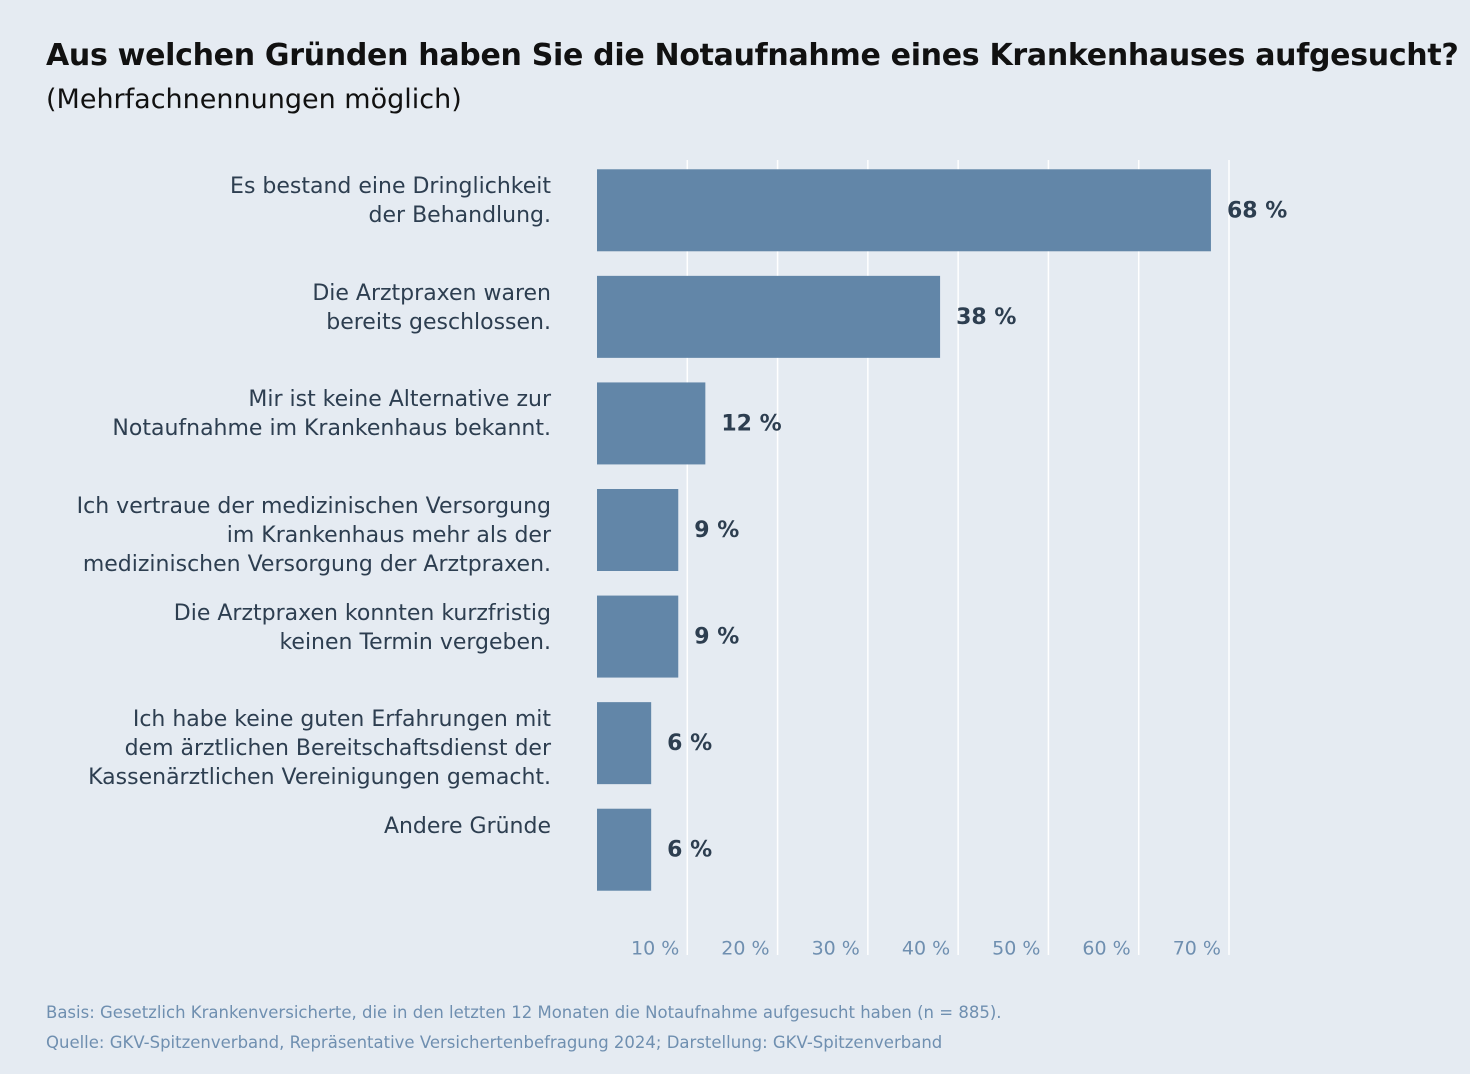  What do you see at coordinates (1016, 949) in the screenshot?
I see `x-tick-label: 50 %` at bounding box center [1016, 949].